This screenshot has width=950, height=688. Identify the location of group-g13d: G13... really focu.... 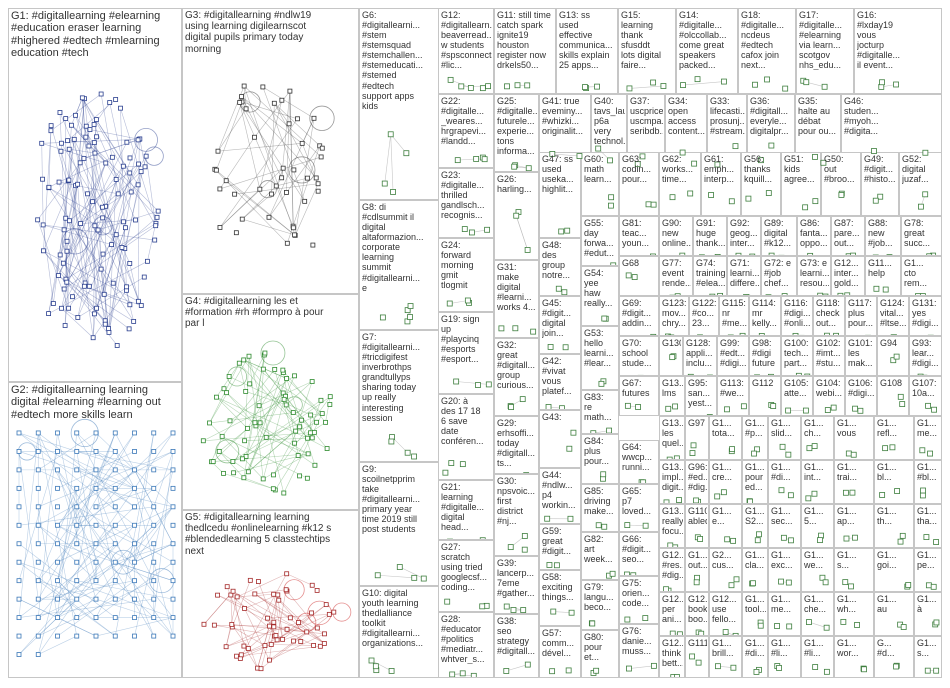
(672, 526).